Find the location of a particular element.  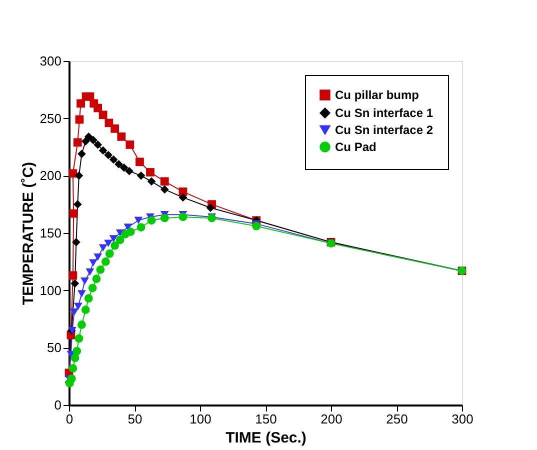

y-tick-label: 50 is located at coordinates (54, 348).